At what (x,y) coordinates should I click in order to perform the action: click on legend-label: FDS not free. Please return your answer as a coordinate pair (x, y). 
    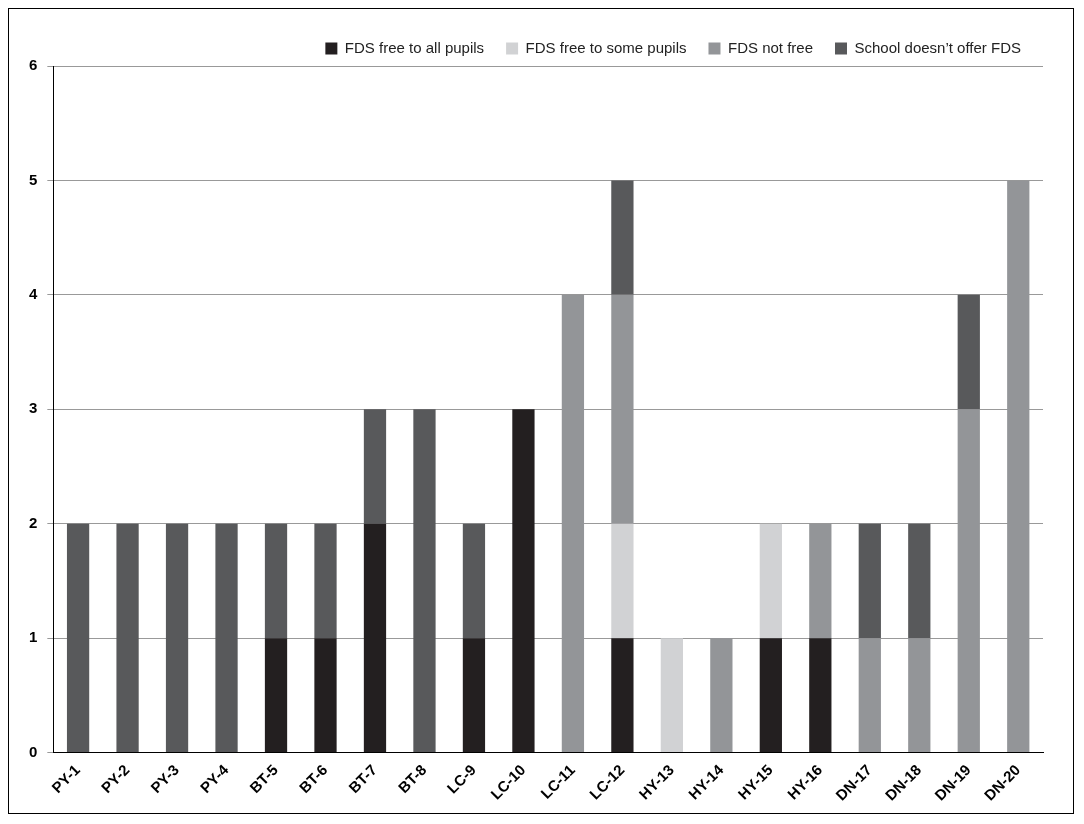
    Looking at the image, I should click on (770, 47).